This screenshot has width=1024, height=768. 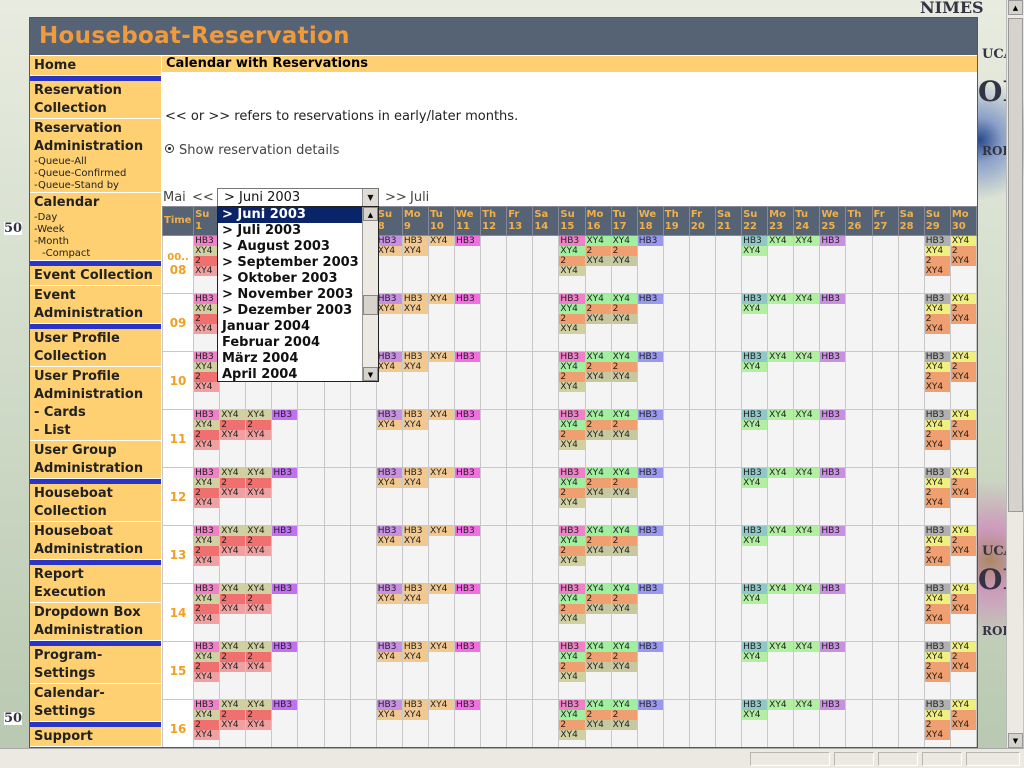 I want to click on sidebar-item-report-execution: Report Execution, so click(x=95, y=581).